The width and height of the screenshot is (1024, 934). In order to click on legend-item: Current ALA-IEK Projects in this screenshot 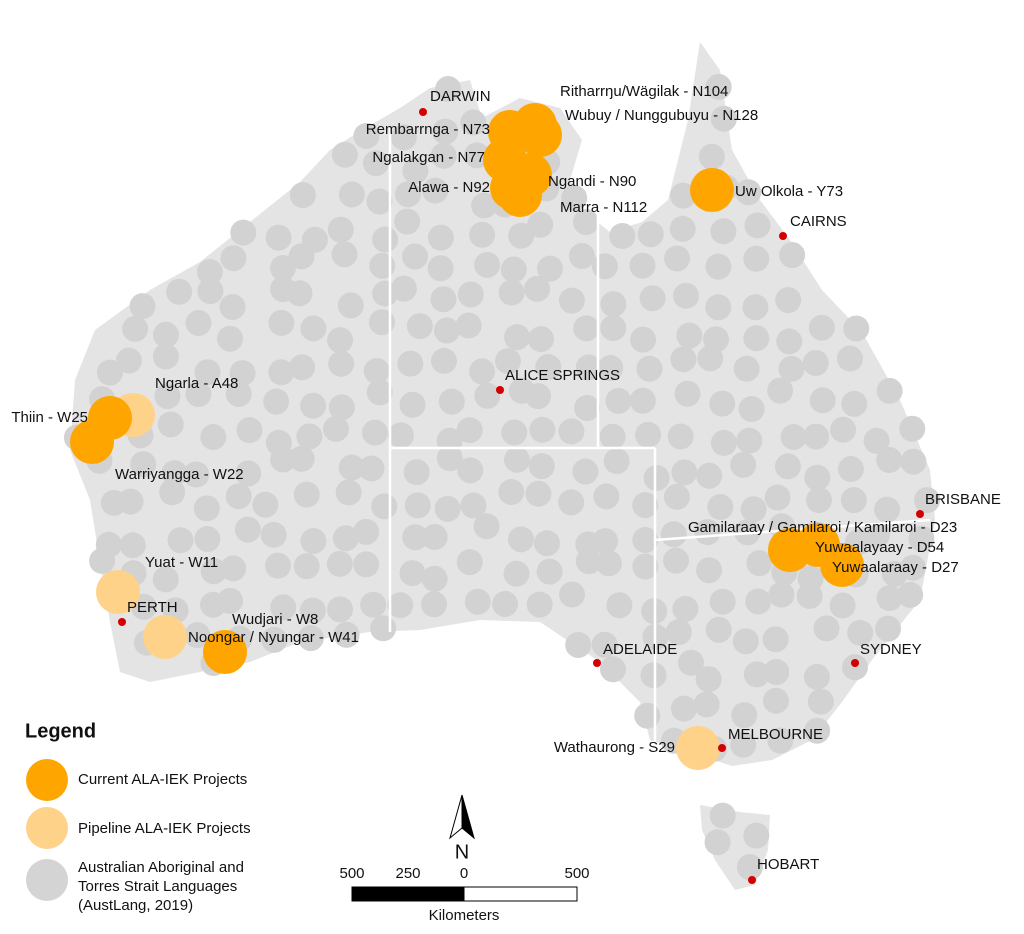, I will do `click(162, 779)`.